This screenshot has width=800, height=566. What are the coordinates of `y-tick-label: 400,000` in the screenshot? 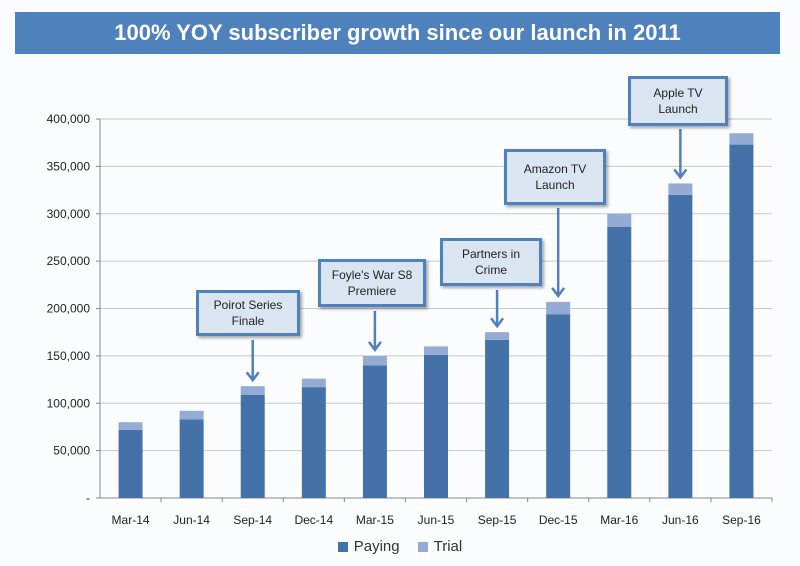 It's located at (69, 119).